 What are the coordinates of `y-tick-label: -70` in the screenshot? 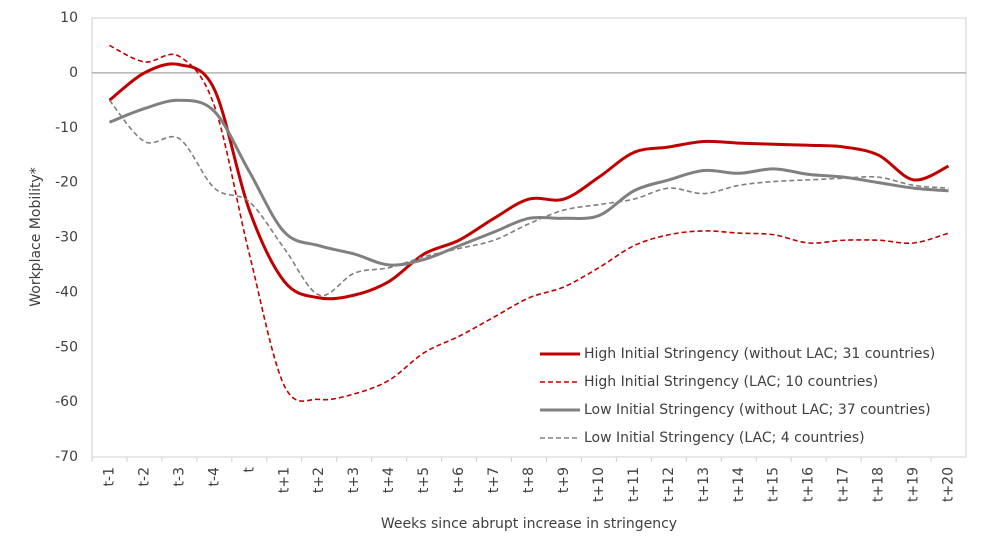 It's located at (66, 457).